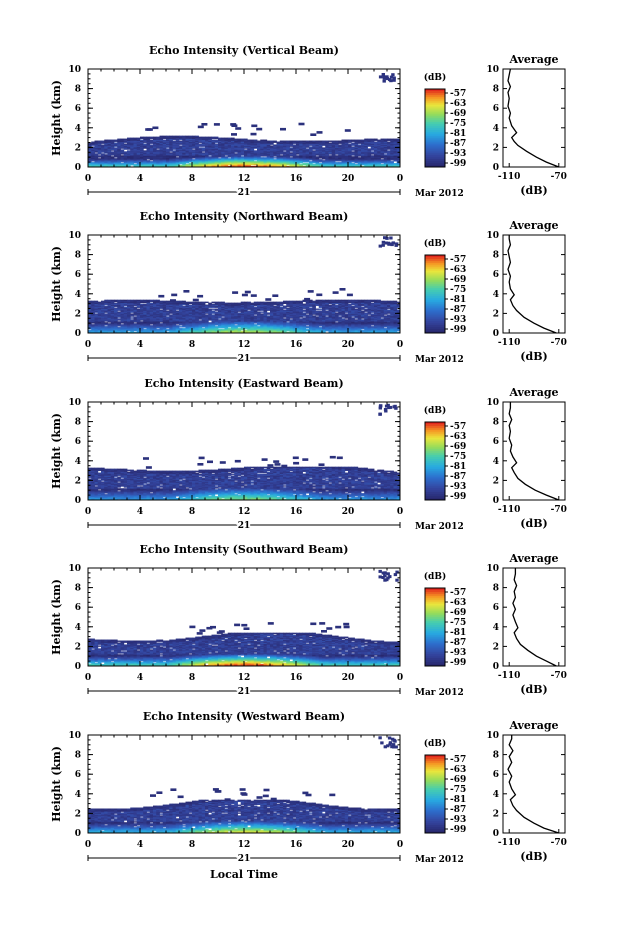 Image resolution: width=617 pixels, height=929 pixels. What do you see at coordinates (458, 124) in the screenshot?
I see `colorbar-tick-label: -75` at bounding box center [458, 124].